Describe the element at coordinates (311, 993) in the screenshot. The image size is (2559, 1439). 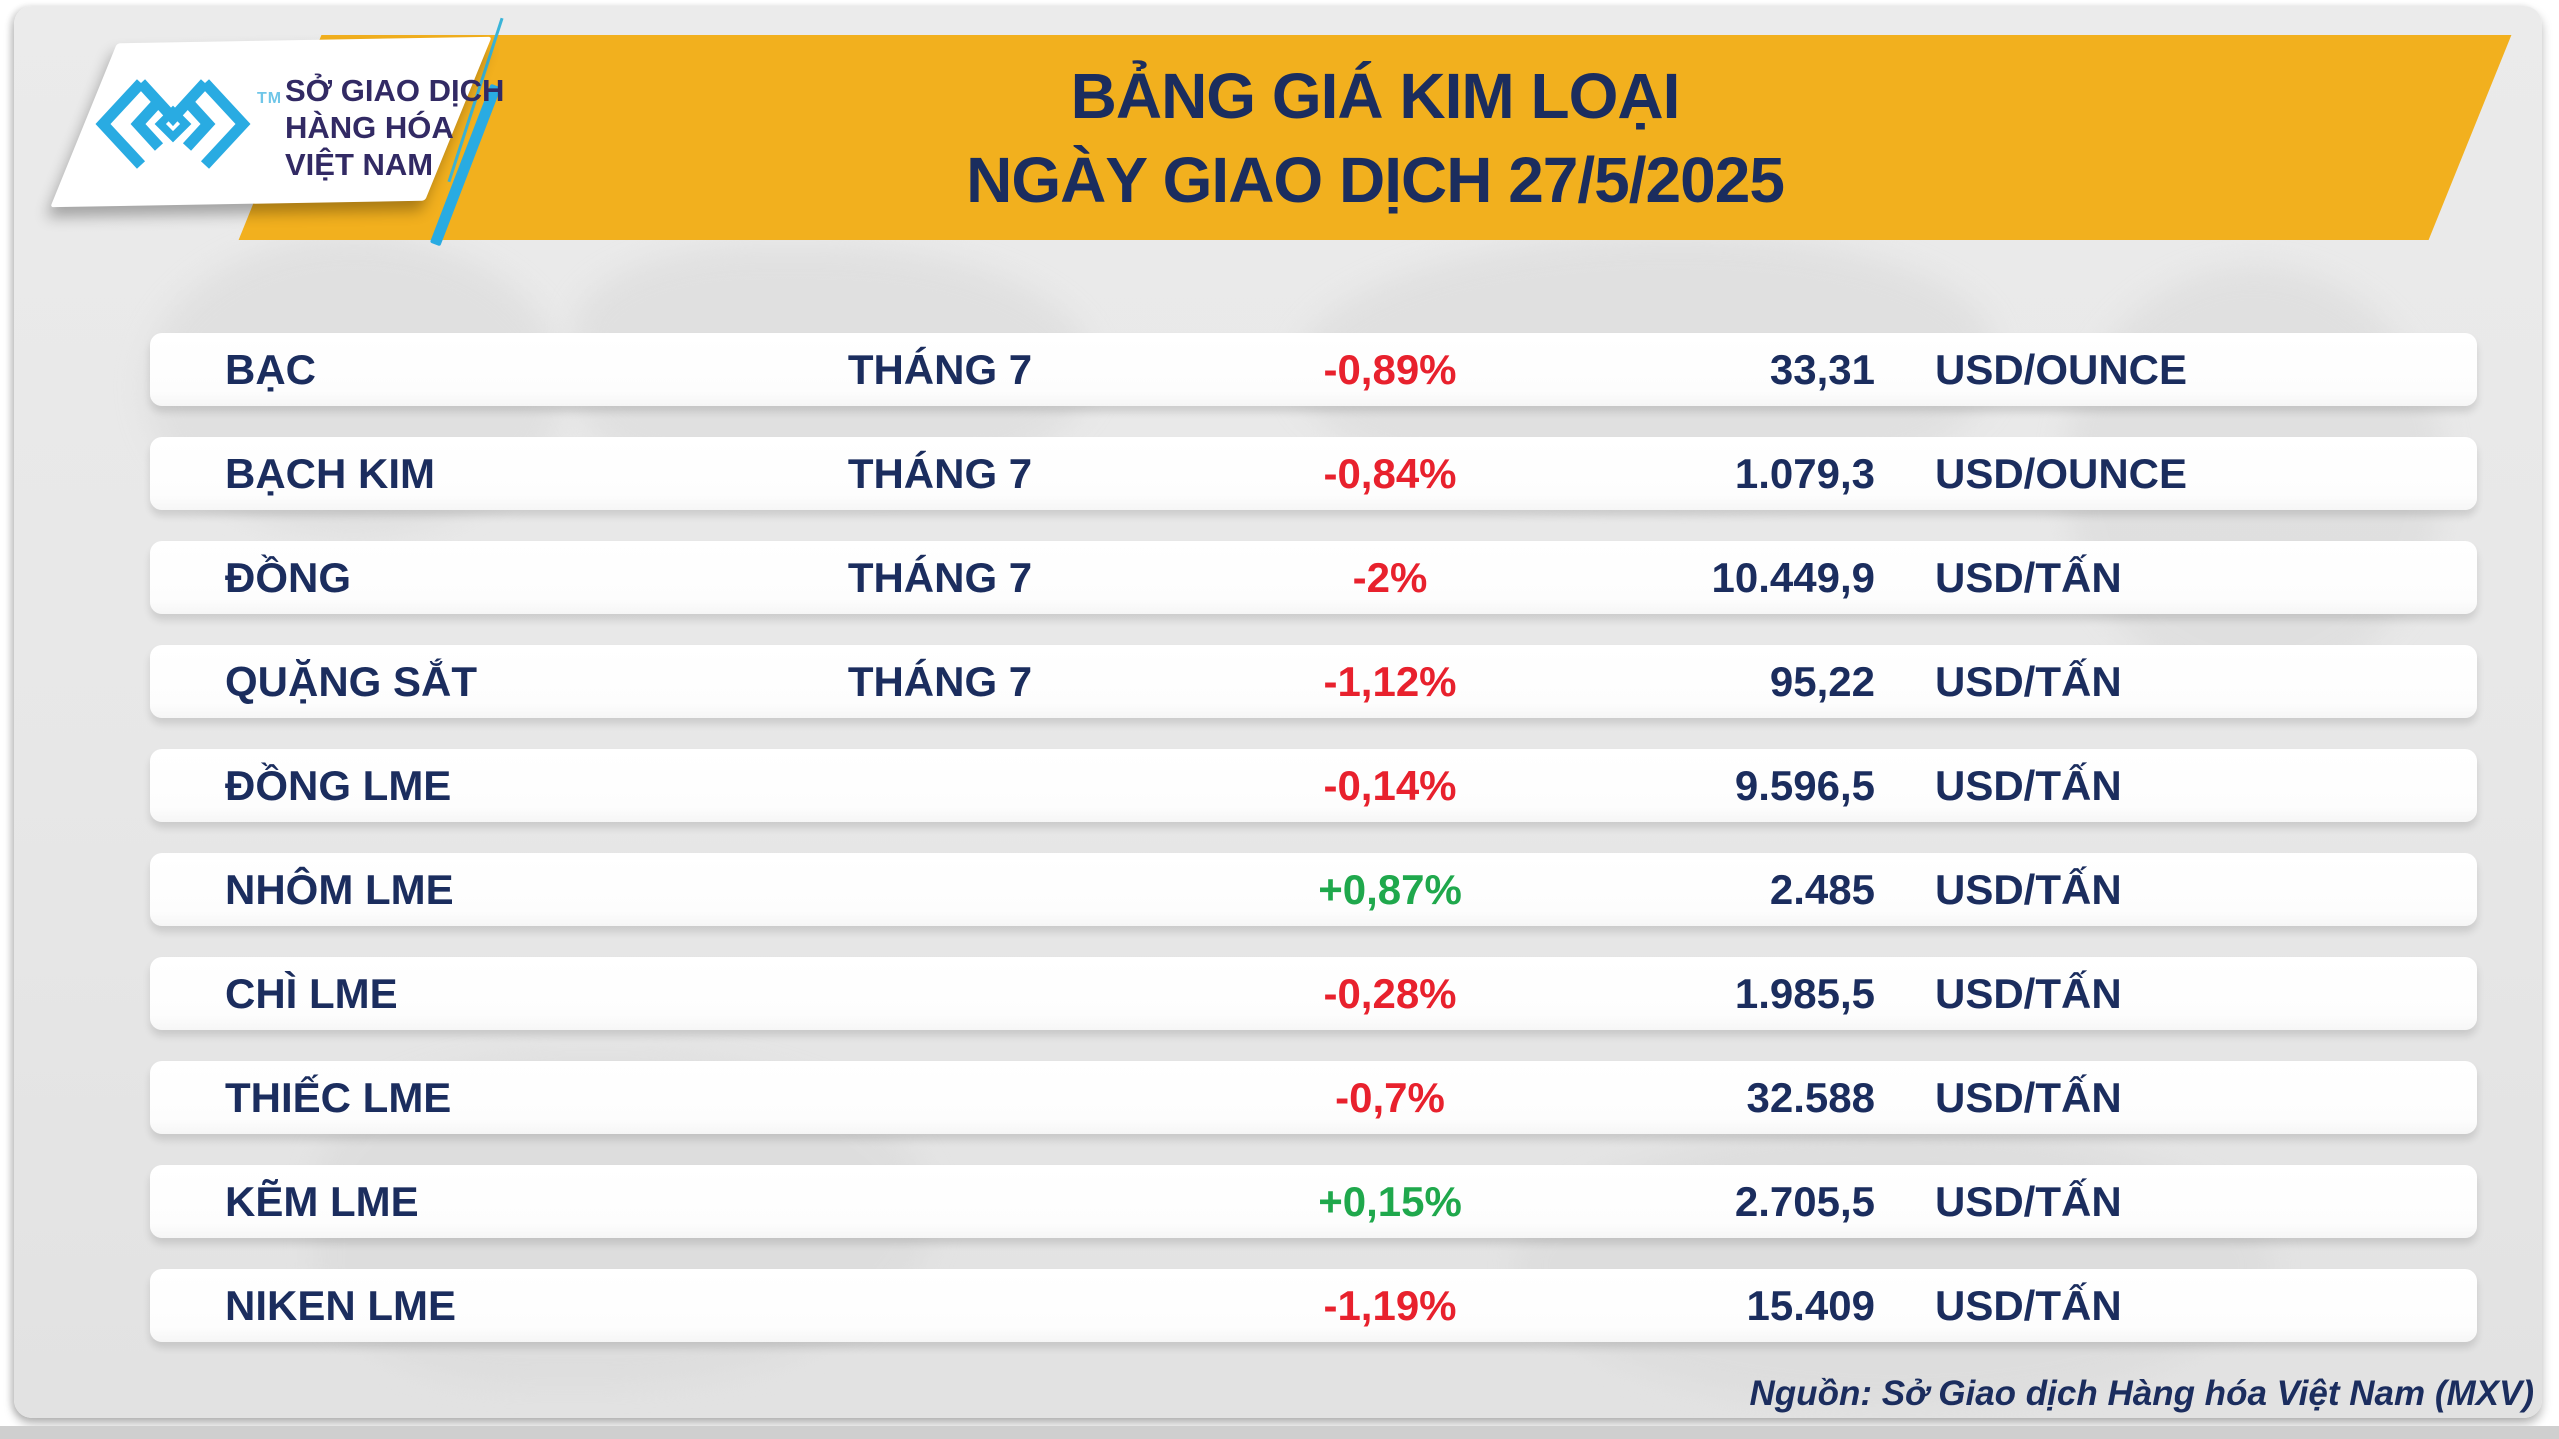
I see `commodity-name: CHÌ LME` at that location.